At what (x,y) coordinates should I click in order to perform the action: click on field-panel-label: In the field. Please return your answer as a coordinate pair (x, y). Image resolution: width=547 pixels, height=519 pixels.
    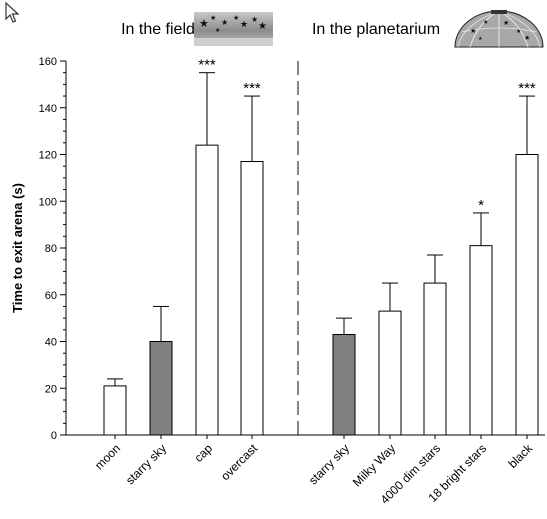
    Looking at the image, I should click on (158, 29).